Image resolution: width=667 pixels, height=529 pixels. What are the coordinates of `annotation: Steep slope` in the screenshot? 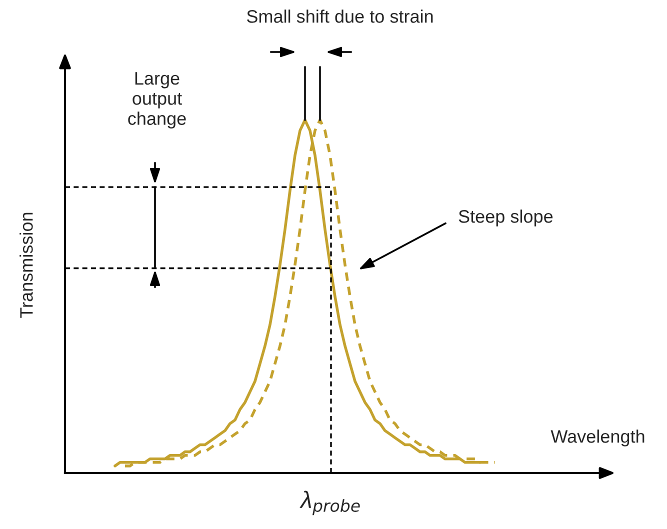 It's located at (505, 218).